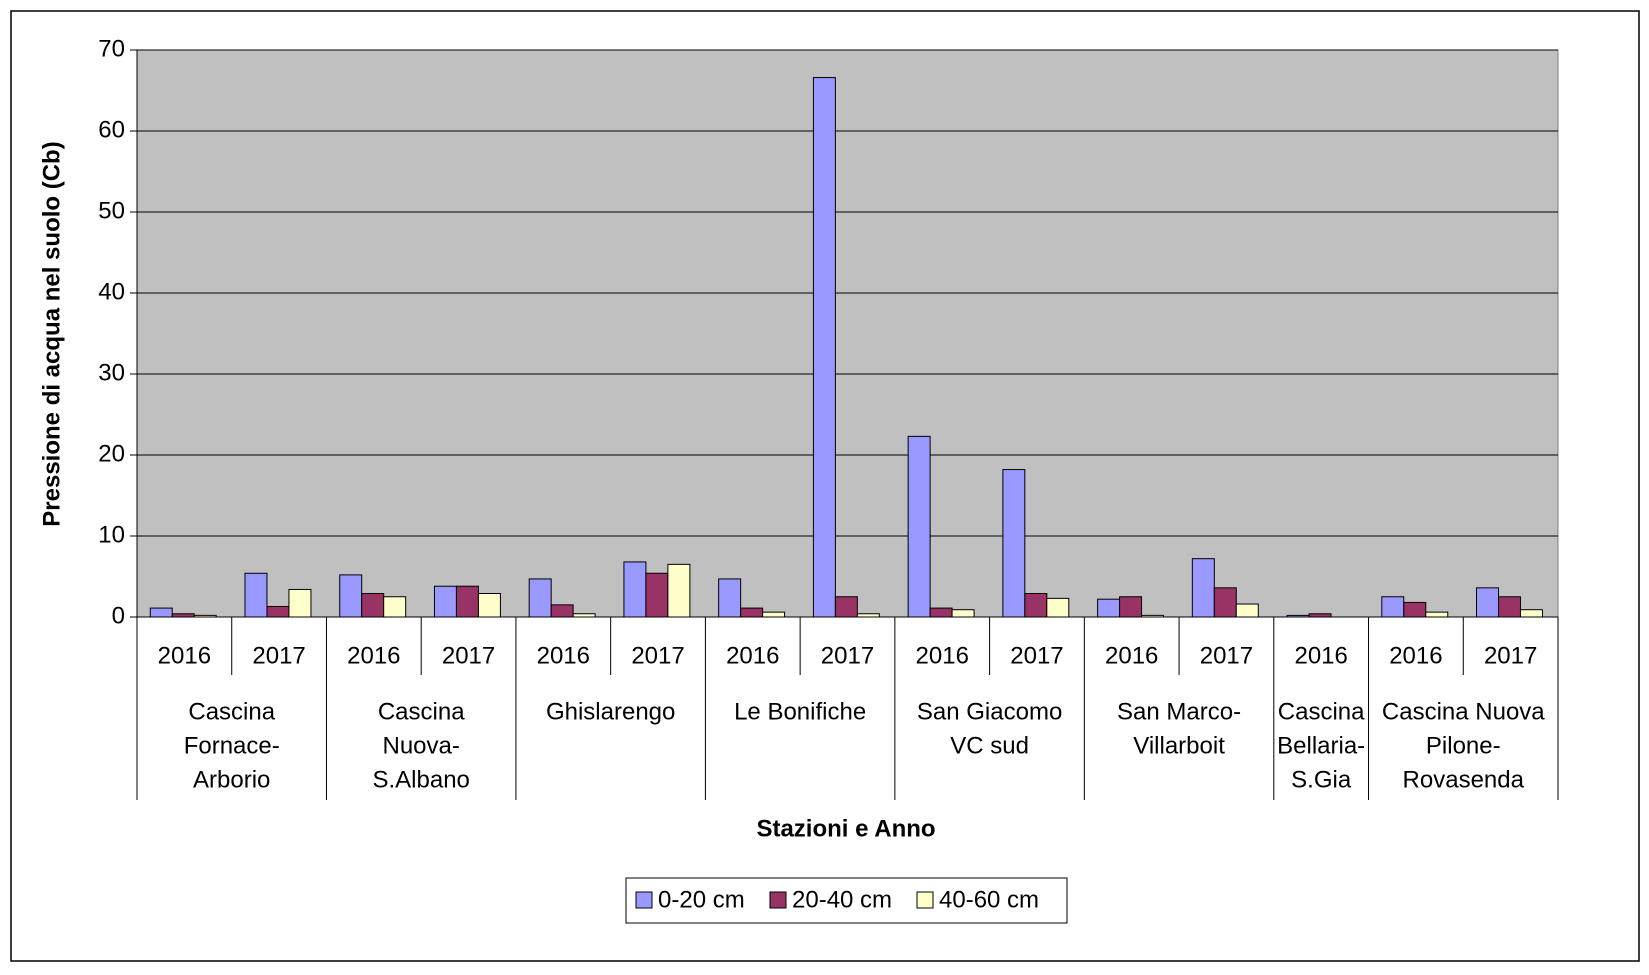 The width and height of the screenshot is (1649, 975). What do you see at coordinates (1179, 711) in the screenshot?
I see `group-label: San Marco-` at bounding box center [1179, 711].